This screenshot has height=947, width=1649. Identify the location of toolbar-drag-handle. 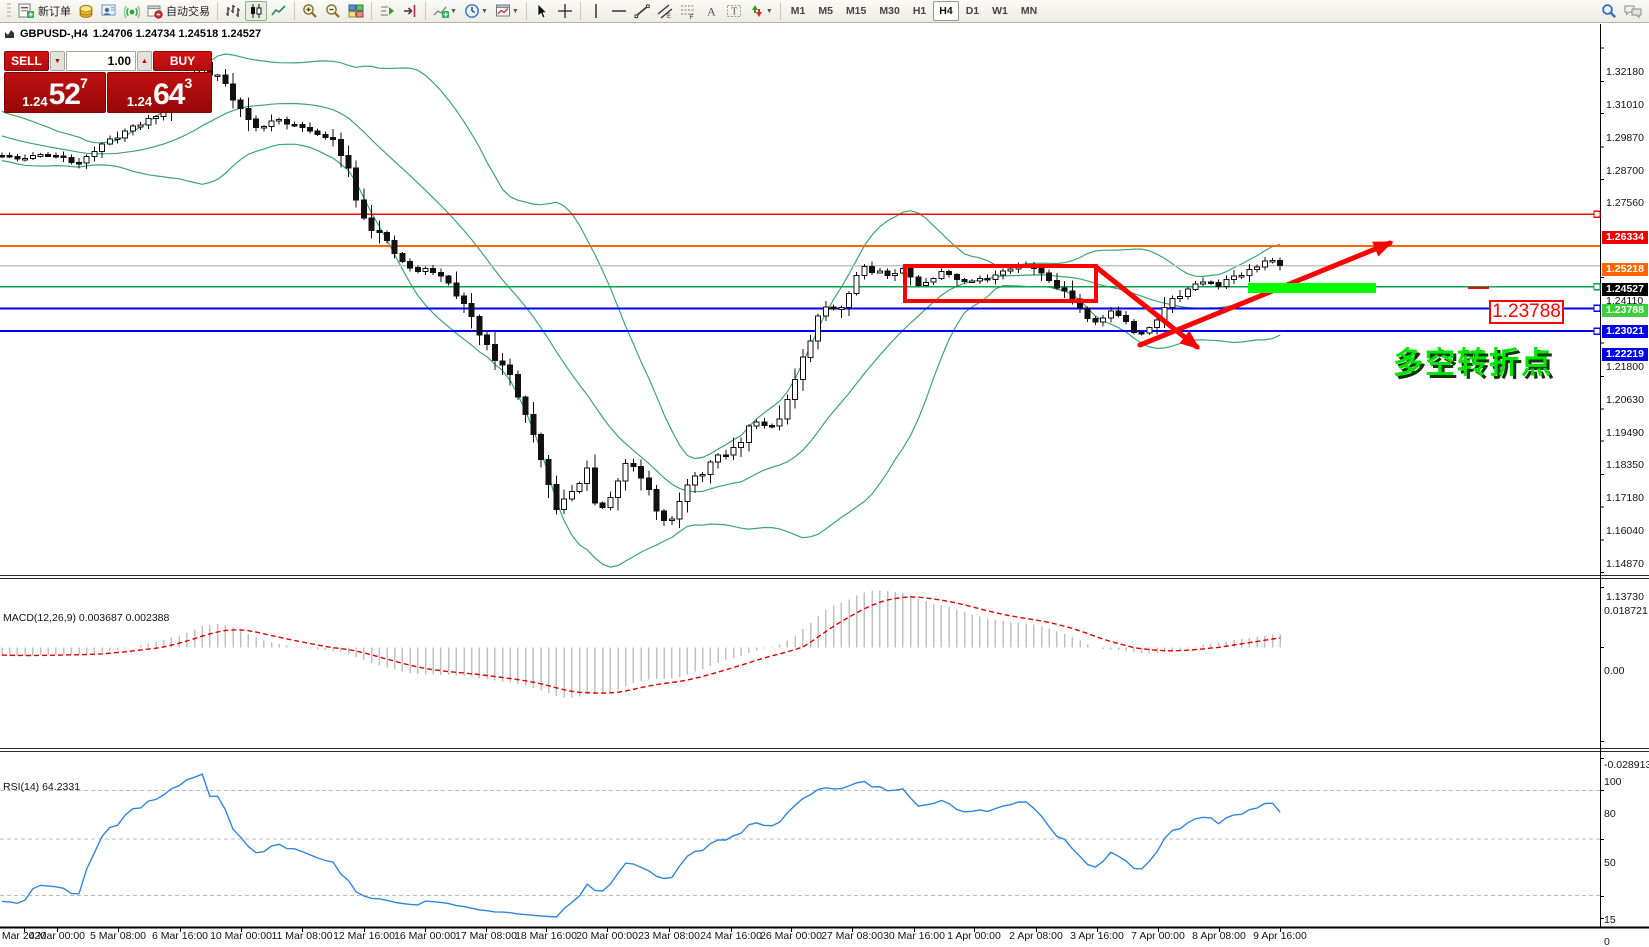
(9, 11).